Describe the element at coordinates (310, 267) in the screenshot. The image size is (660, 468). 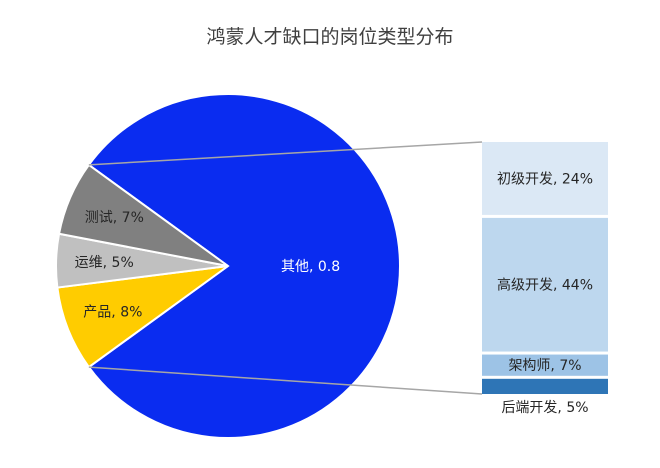
I see `pie-label-0: 其他, 0.8` at that location.